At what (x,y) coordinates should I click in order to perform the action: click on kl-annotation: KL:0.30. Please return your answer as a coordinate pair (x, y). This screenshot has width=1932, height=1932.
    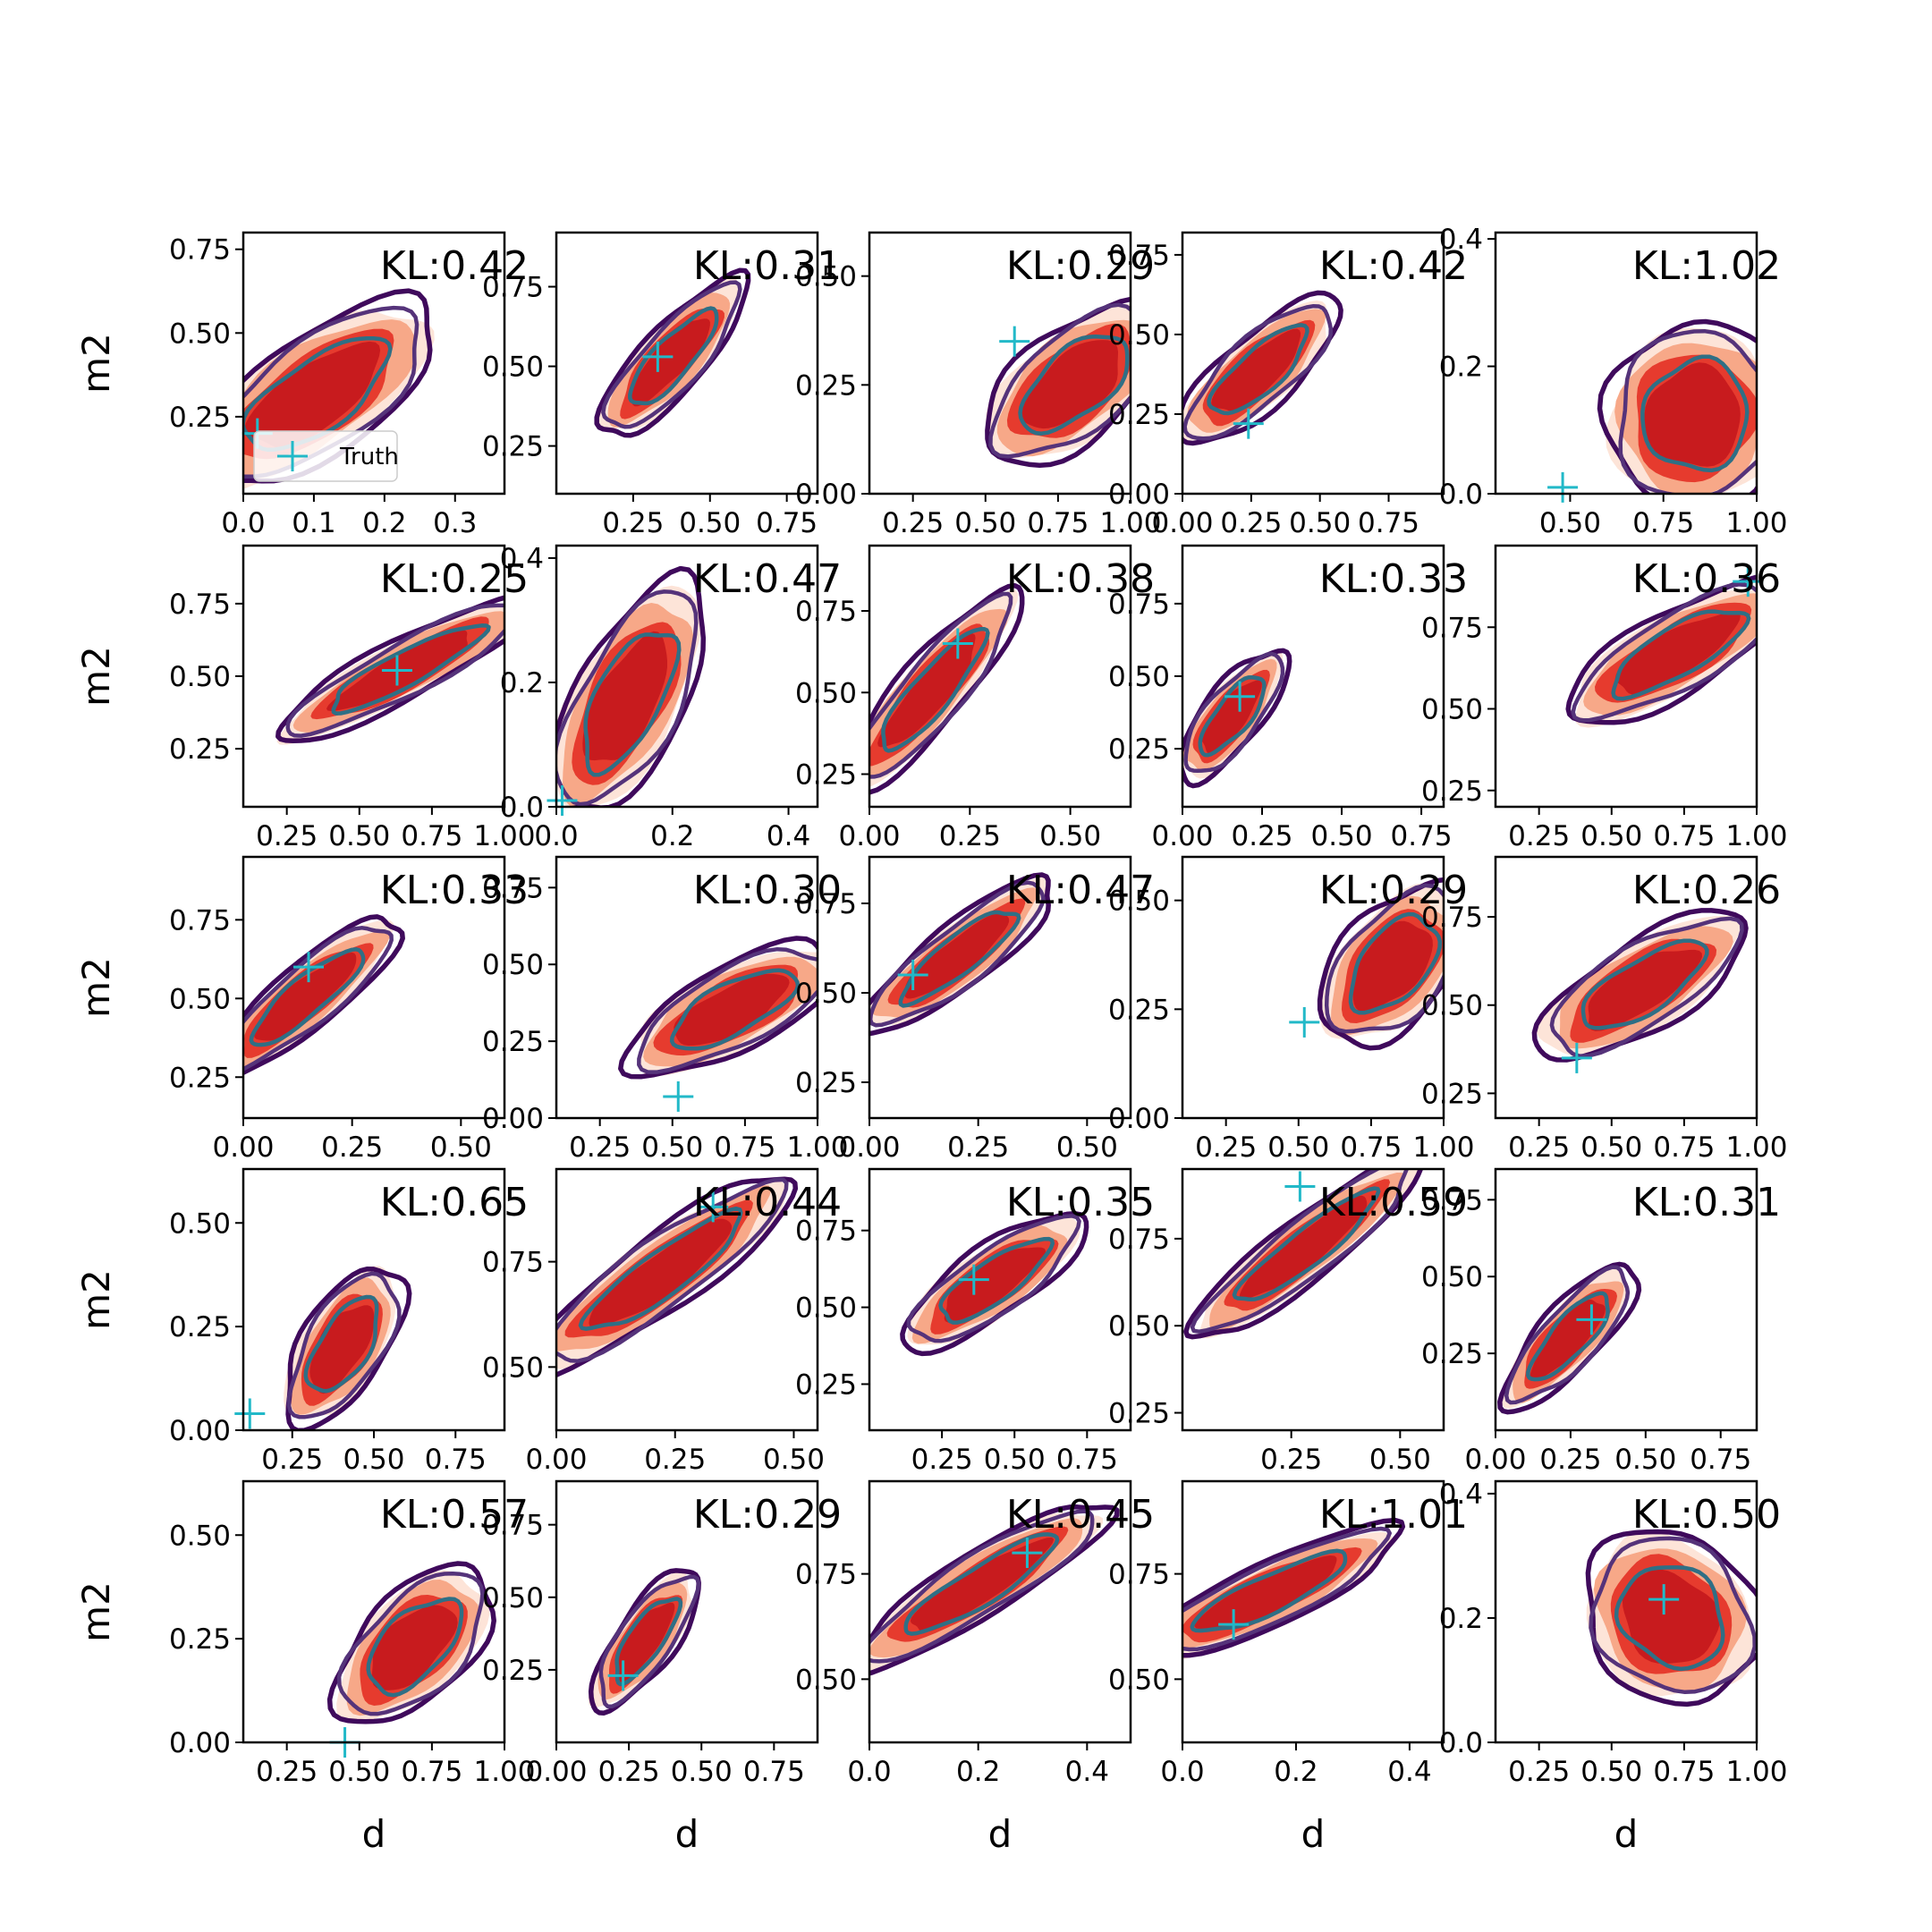
    Looking at the image, I should click on (767, 890).